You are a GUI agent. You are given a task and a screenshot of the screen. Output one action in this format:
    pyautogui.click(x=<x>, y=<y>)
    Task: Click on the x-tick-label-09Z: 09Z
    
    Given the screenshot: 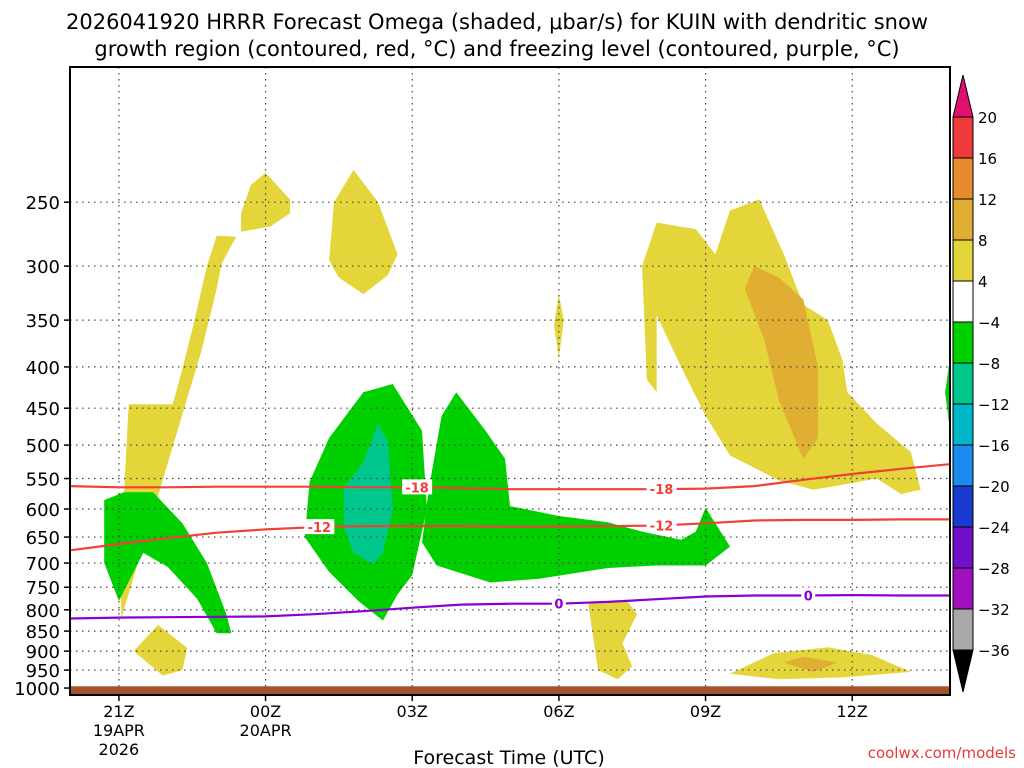 What is the action you would take?
    pyautogui.click(x=705, y=711)
    